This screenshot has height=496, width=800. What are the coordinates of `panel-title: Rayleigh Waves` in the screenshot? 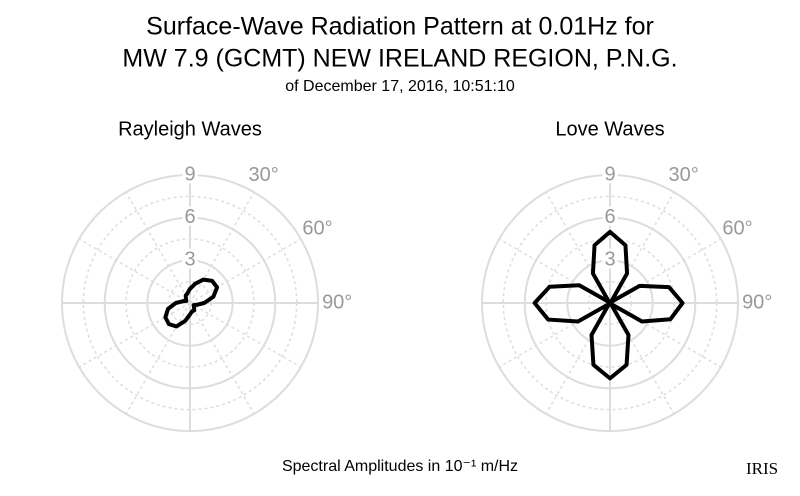 It's located at (190, 129).